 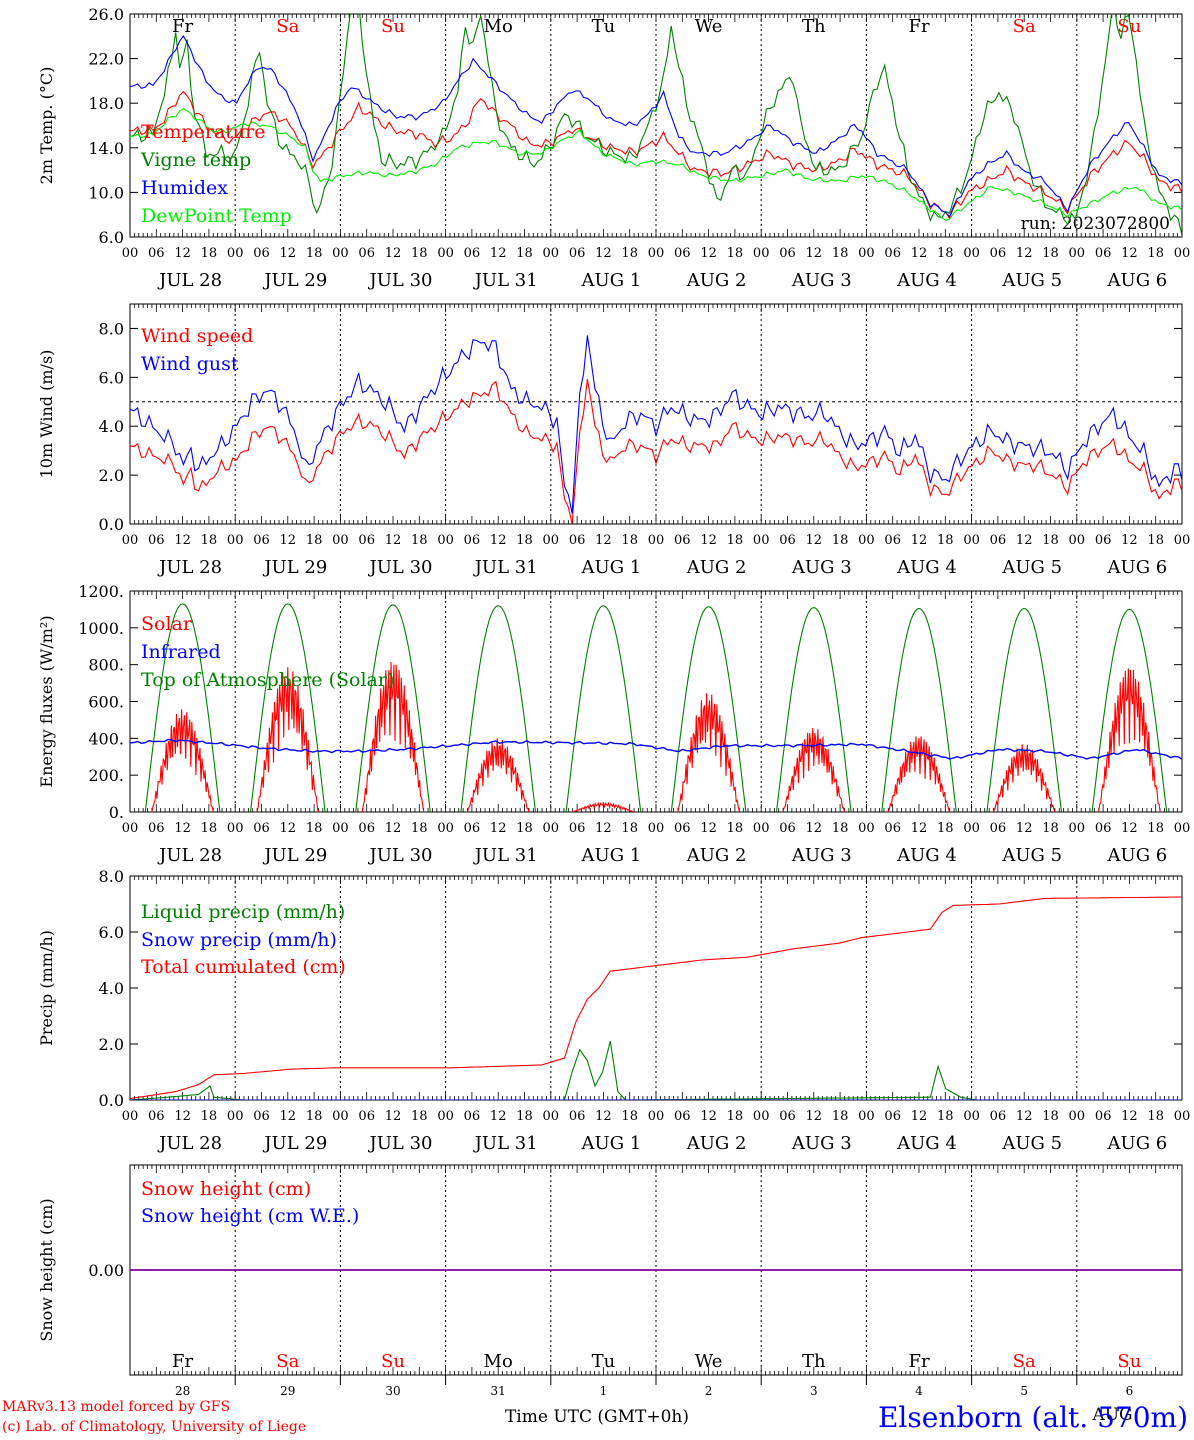 What do you see at coordinates (400, 567) in the screenshot?
I see `date-label: JUL 30` at bounding box center [400, 567].